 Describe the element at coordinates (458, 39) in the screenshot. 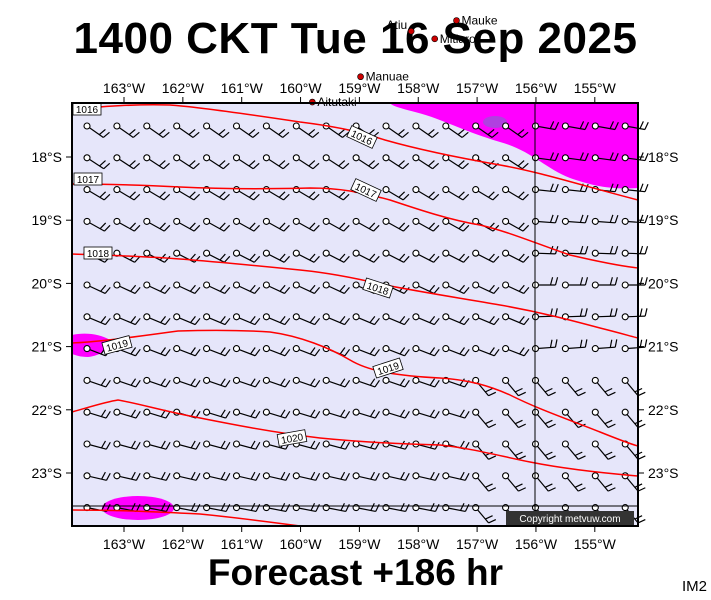

I see `place-name: Mitiaro` at that location.